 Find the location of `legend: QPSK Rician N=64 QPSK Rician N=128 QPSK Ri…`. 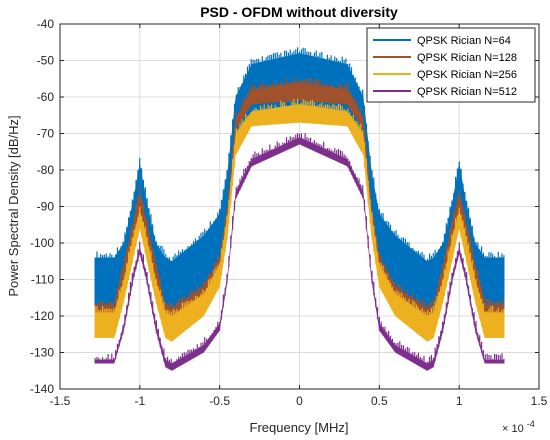

legend: QPSK Rician N=64 QPSK Rician N=128 QPSK Ri… is located at coordinates (451, 65).